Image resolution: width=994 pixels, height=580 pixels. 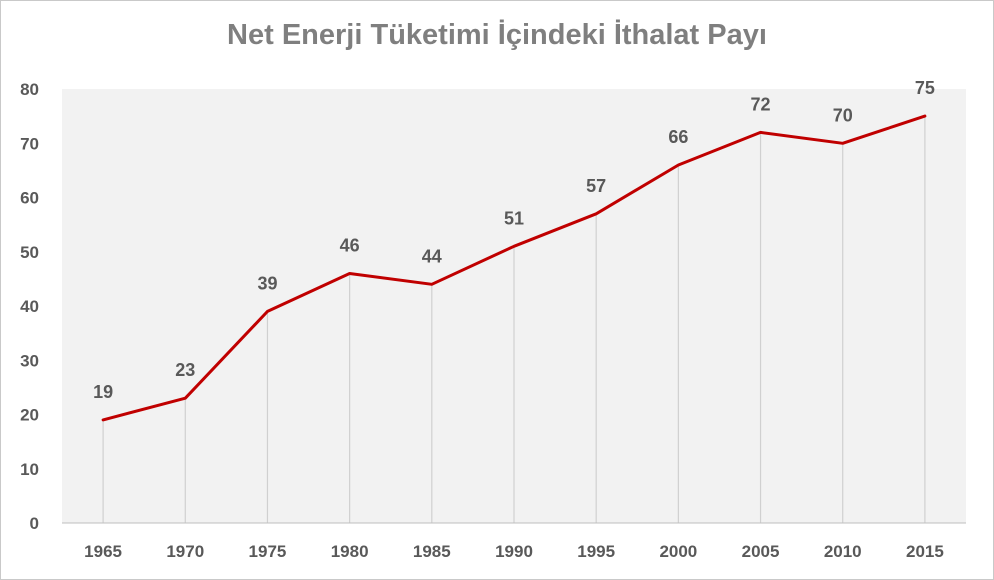 I want to click on data-label: 46, so click(x=350, y=245).